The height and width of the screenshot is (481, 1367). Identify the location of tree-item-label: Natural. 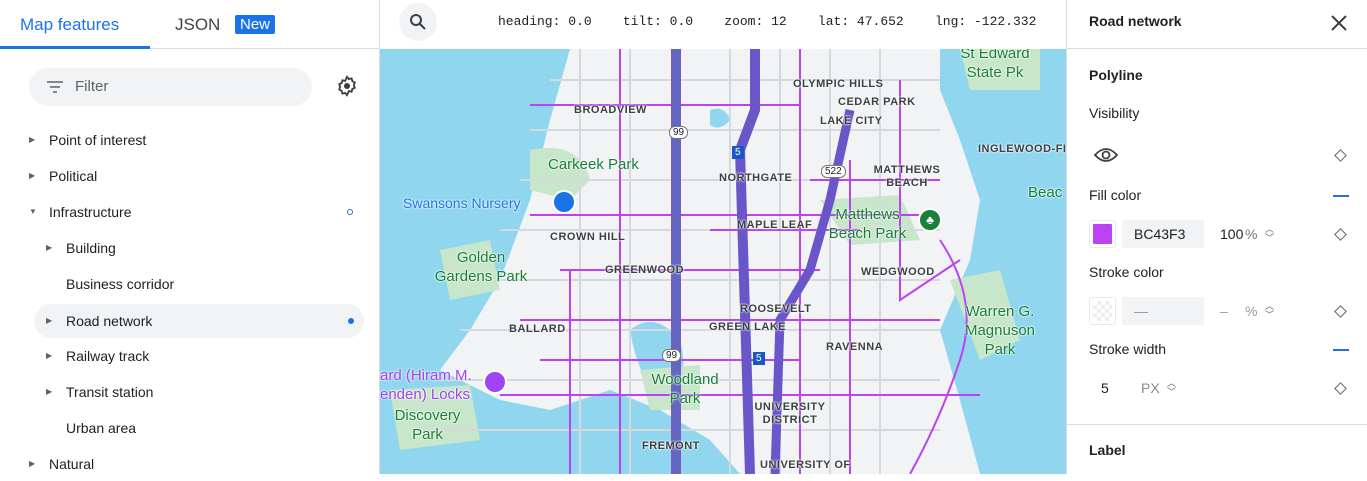
(72, 464).